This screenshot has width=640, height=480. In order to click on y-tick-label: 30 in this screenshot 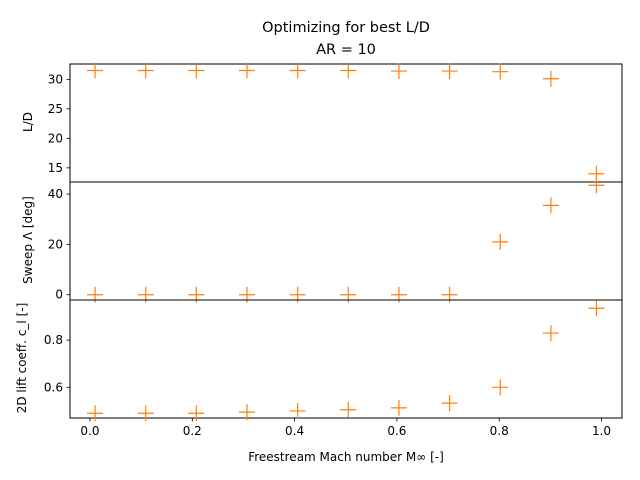, I will do `click(55, 79)`.